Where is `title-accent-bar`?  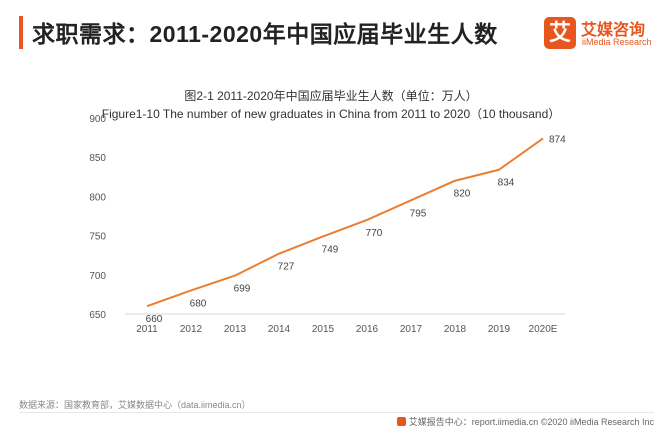 title-accent-bar is located at coordinates (21, 32).